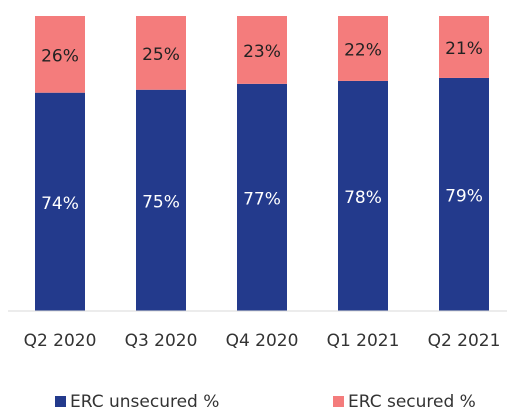 Image resolution: width=507 pixels, height=411 pixels. Describe the element at coordinates (464, 341) in the screenshot. I see `x-tick-label: Q2 2021` at that location.